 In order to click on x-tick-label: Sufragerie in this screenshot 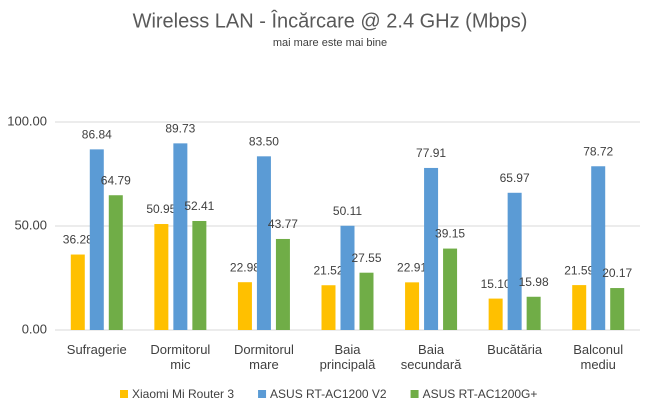, I will do `click(96, 349)`.